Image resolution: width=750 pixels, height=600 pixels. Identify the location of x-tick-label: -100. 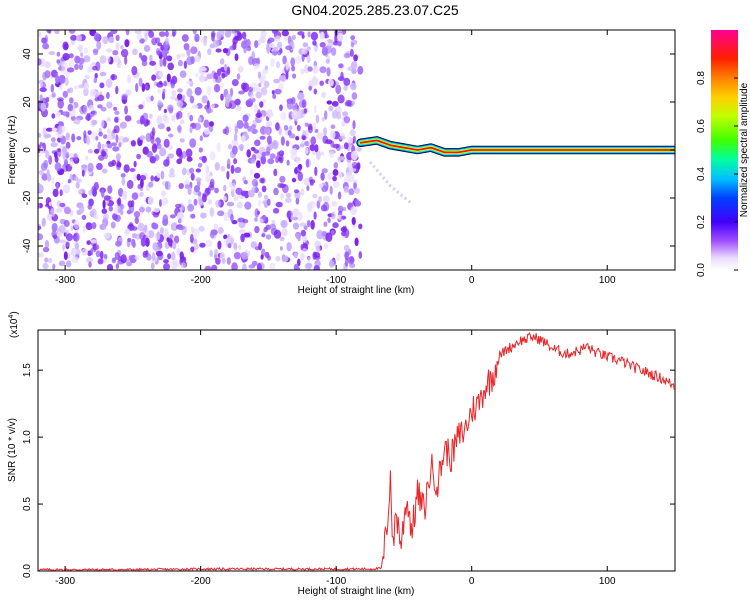
(336, 581).